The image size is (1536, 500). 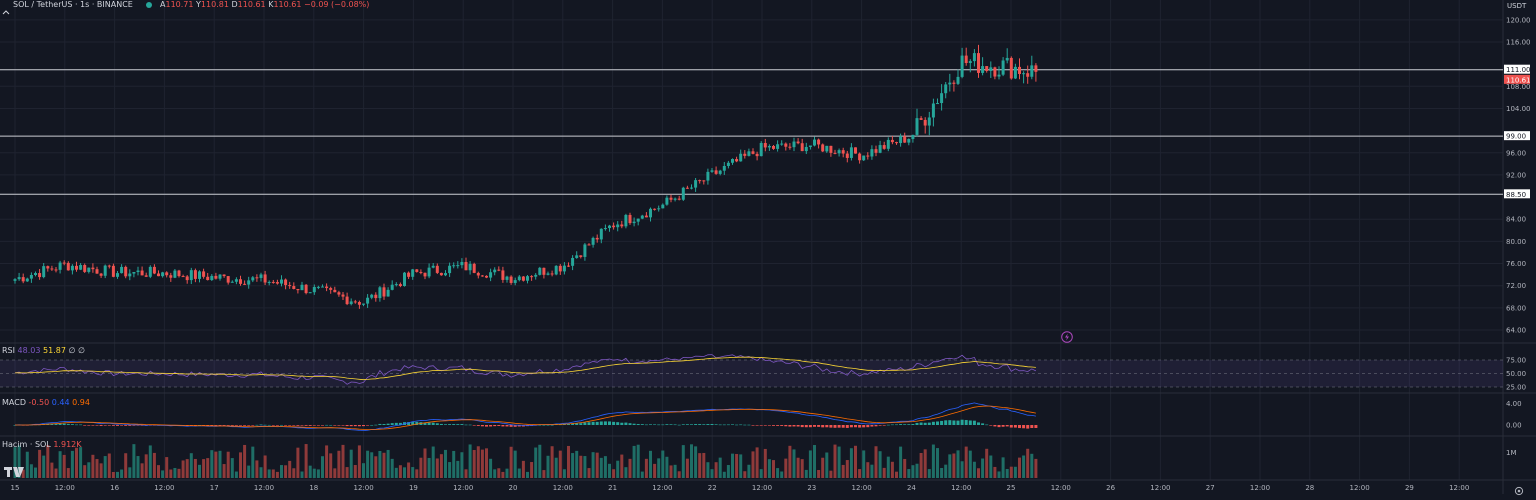 What do you see at coordinates (1519, 488) in the screenshot?
I see `settings-gear-icon` at bounding box center [1519, 488].